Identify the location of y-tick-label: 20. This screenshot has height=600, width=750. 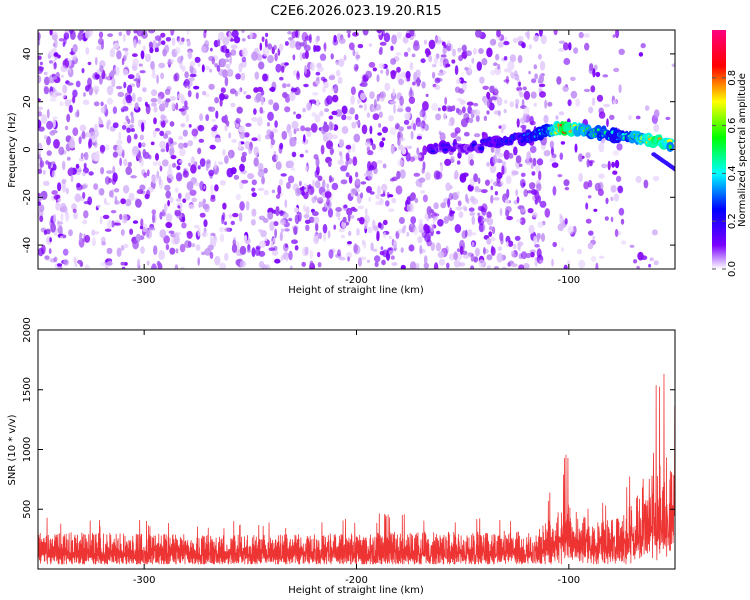
(27, 101).